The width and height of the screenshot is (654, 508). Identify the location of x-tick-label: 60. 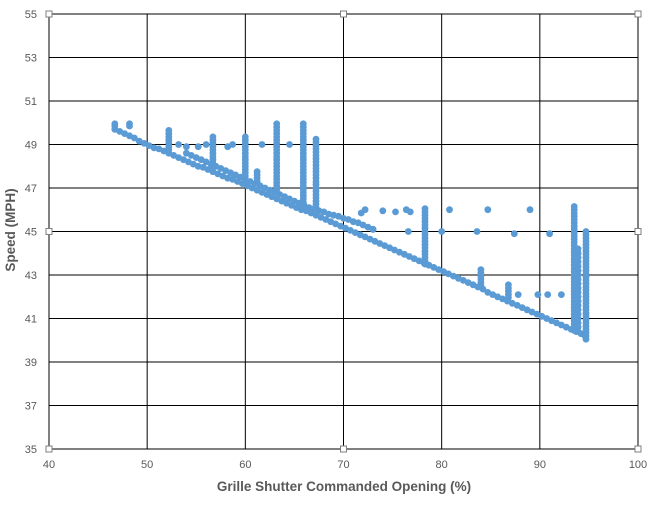
(245, 465).